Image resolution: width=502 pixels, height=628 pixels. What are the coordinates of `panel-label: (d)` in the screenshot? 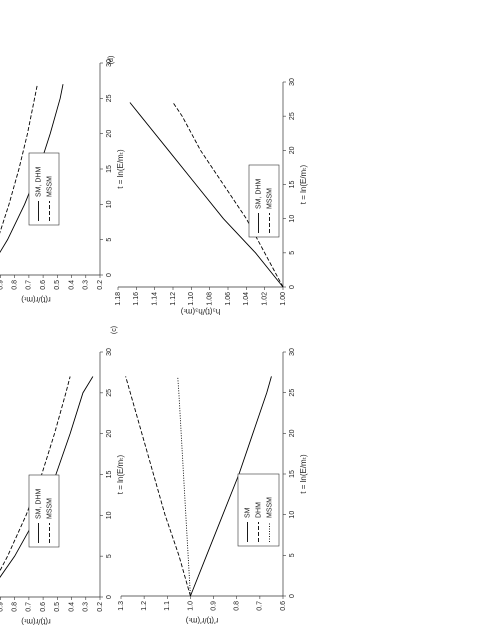 It's located at (111, 60).